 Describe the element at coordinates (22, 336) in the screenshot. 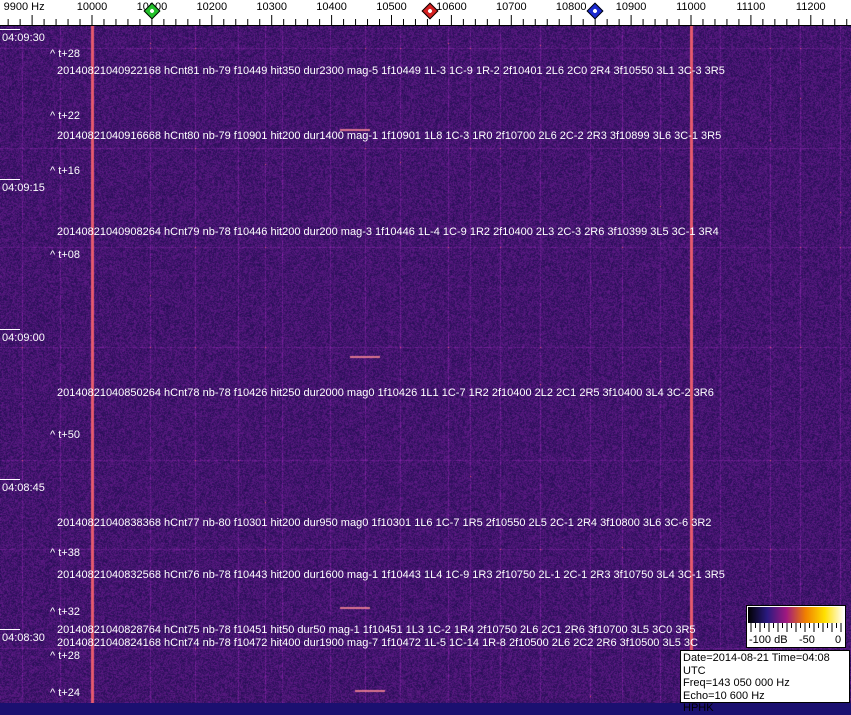

I see `time-label: 04:09:00` at that location.